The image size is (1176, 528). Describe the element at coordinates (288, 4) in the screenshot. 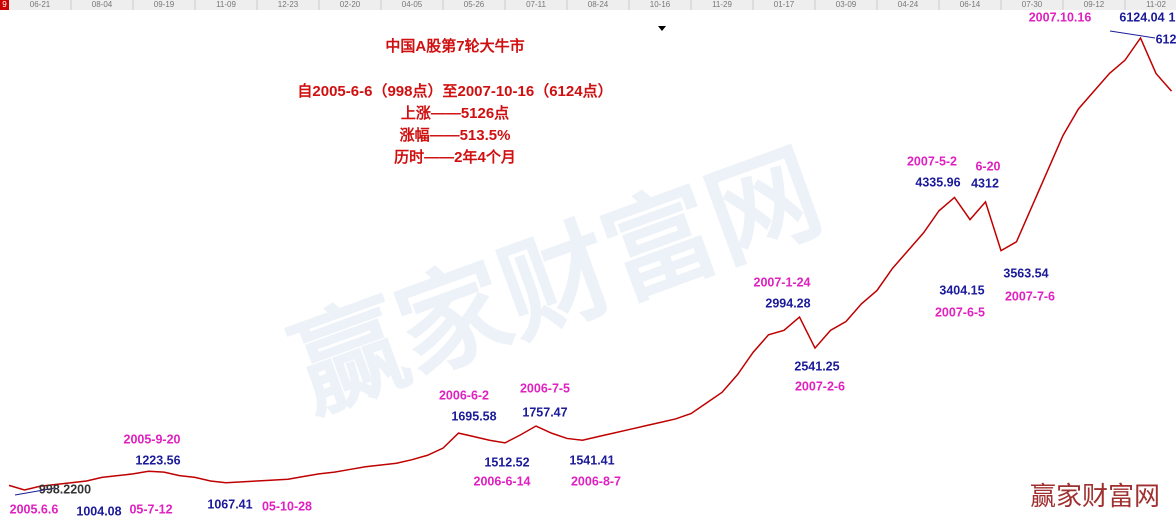

I see `x-tick-label: 12-23` at that location.